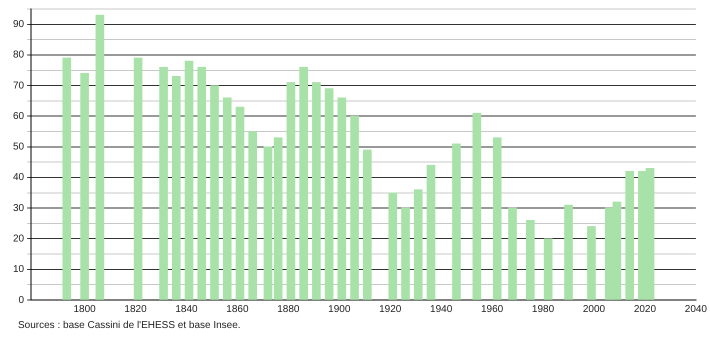  What do you see at coordinates (19, 147) in the screenshot?
I see `y-tick-label: 50` at bounding box center [19, 147].